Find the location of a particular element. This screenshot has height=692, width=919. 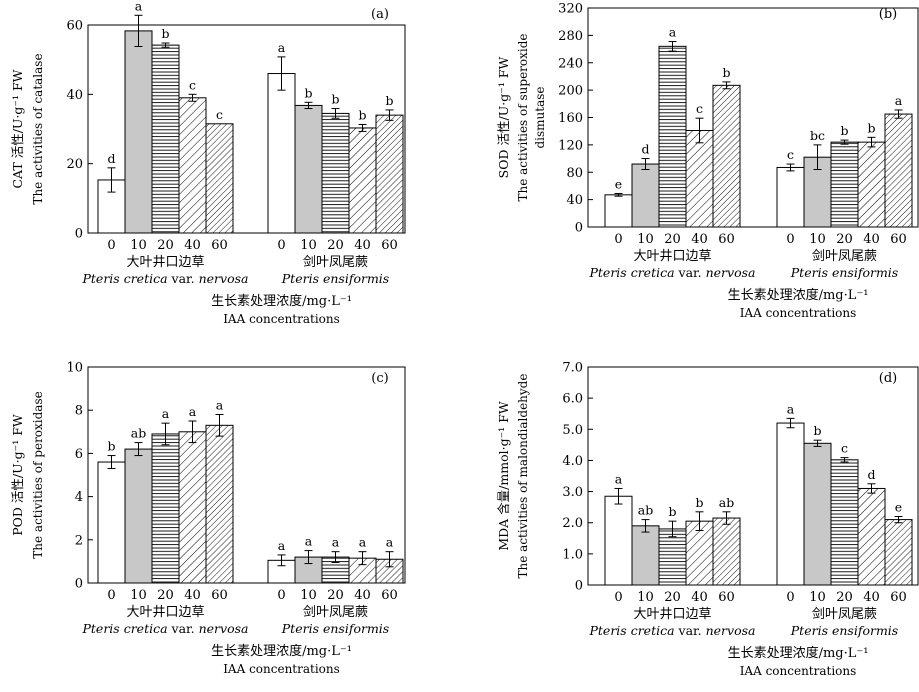

y-tick-label: 7.0 is located at coordinates (572, 368).